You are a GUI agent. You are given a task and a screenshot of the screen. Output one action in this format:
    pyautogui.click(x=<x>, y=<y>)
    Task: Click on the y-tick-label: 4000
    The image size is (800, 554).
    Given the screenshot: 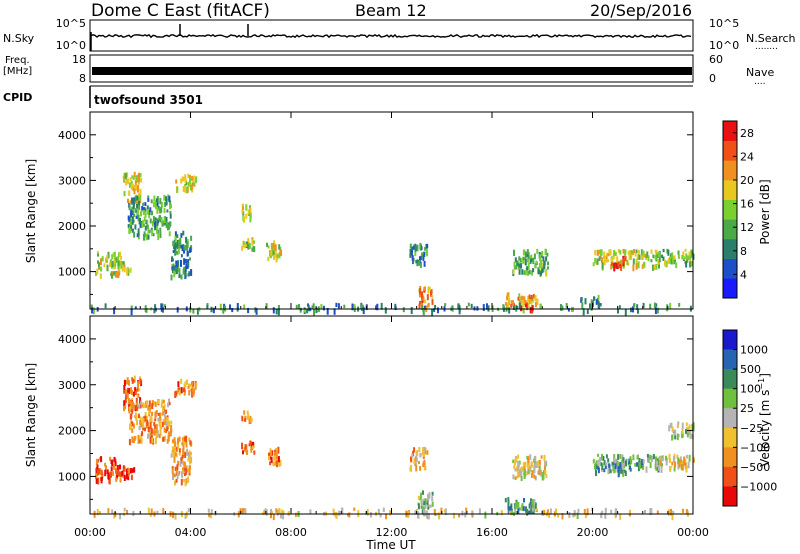 What is the action you would take?
    pyautogui.click(x=72, y=339)
    